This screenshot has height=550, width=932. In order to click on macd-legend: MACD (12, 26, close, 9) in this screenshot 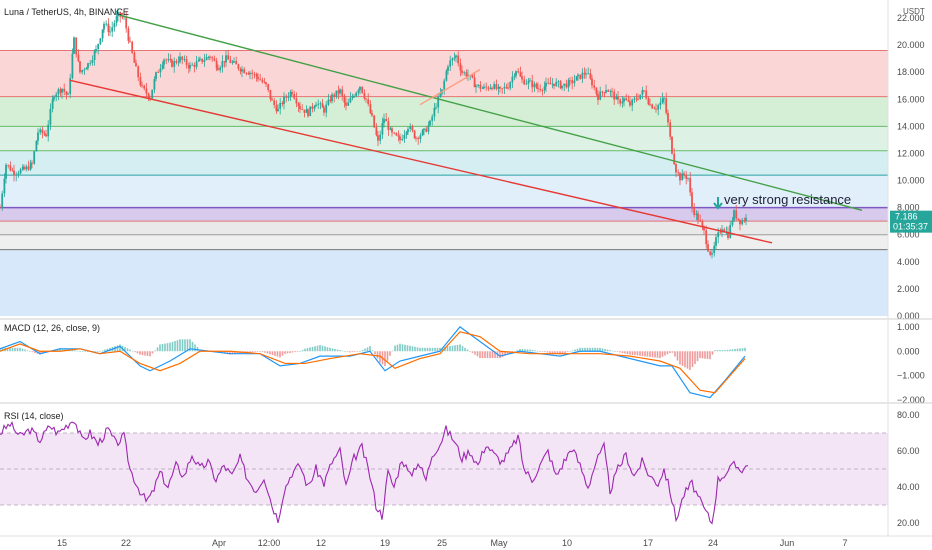, I will do `click(52, 328)`.